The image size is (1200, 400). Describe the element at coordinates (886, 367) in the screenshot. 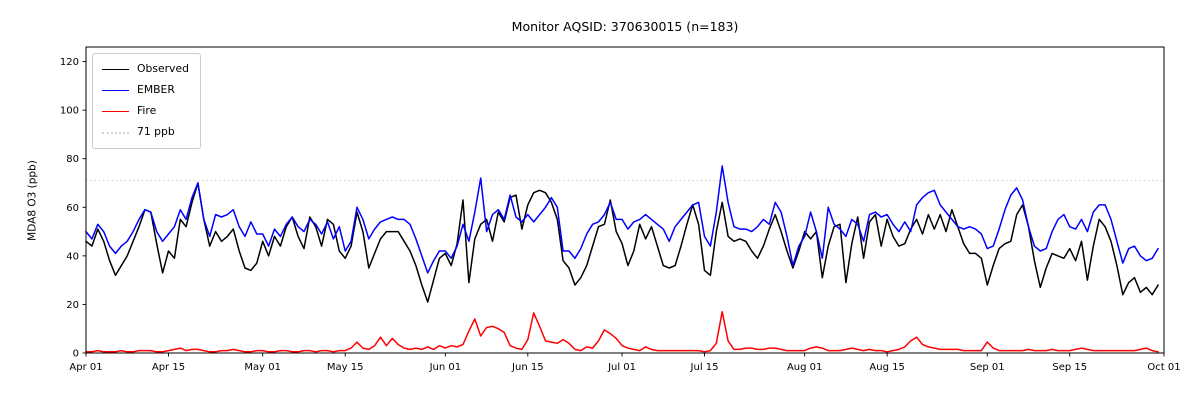

I see `x-tick-label: Aug 15` at that location.